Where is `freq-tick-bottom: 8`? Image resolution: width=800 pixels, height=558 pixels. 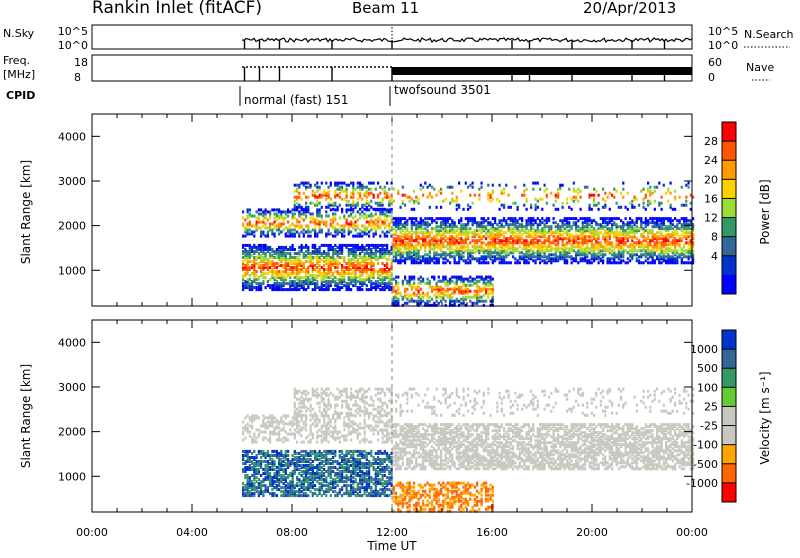 freq-tick-bottom: 8 is located at coordinates (77, 77).